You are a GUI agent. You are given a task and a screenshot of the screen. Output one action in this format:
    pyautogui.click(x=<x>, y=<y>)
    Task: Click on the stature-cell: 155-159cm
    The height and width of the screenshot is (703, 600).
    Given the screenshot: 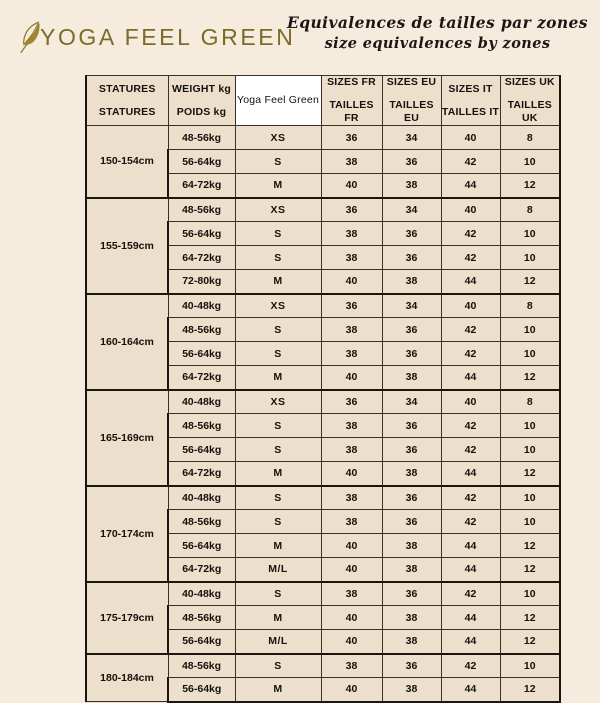 What is the action you would take?
    pyautogui.click(x=127, y=245)
    